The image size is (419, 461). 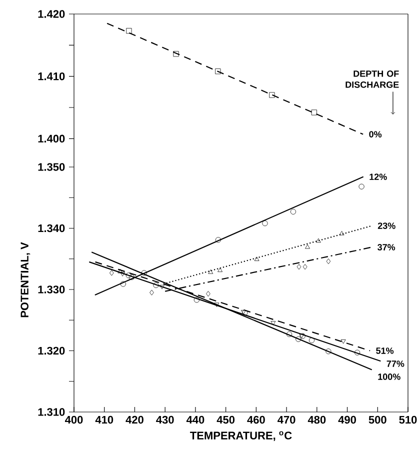 What do you see at coordinates (73, 420) in the screenshot?
I see `x-tick-label: 400` at bounding box center [73, 420].